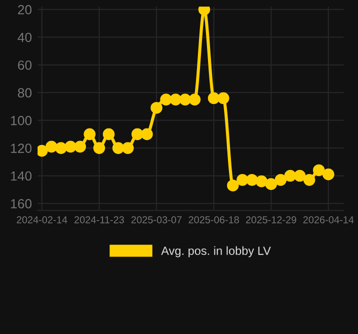  Describe the element at coordinates (25, 65) in the screenshot. I see `y-tick-label: 60` at that location.